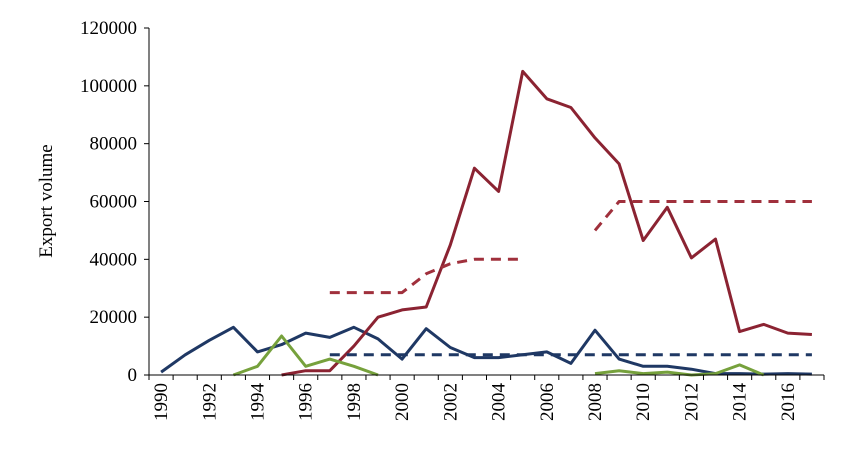 This screenshot has height=474, width=850. I want to click on x-tick-label: 2000, so click(402, 402).